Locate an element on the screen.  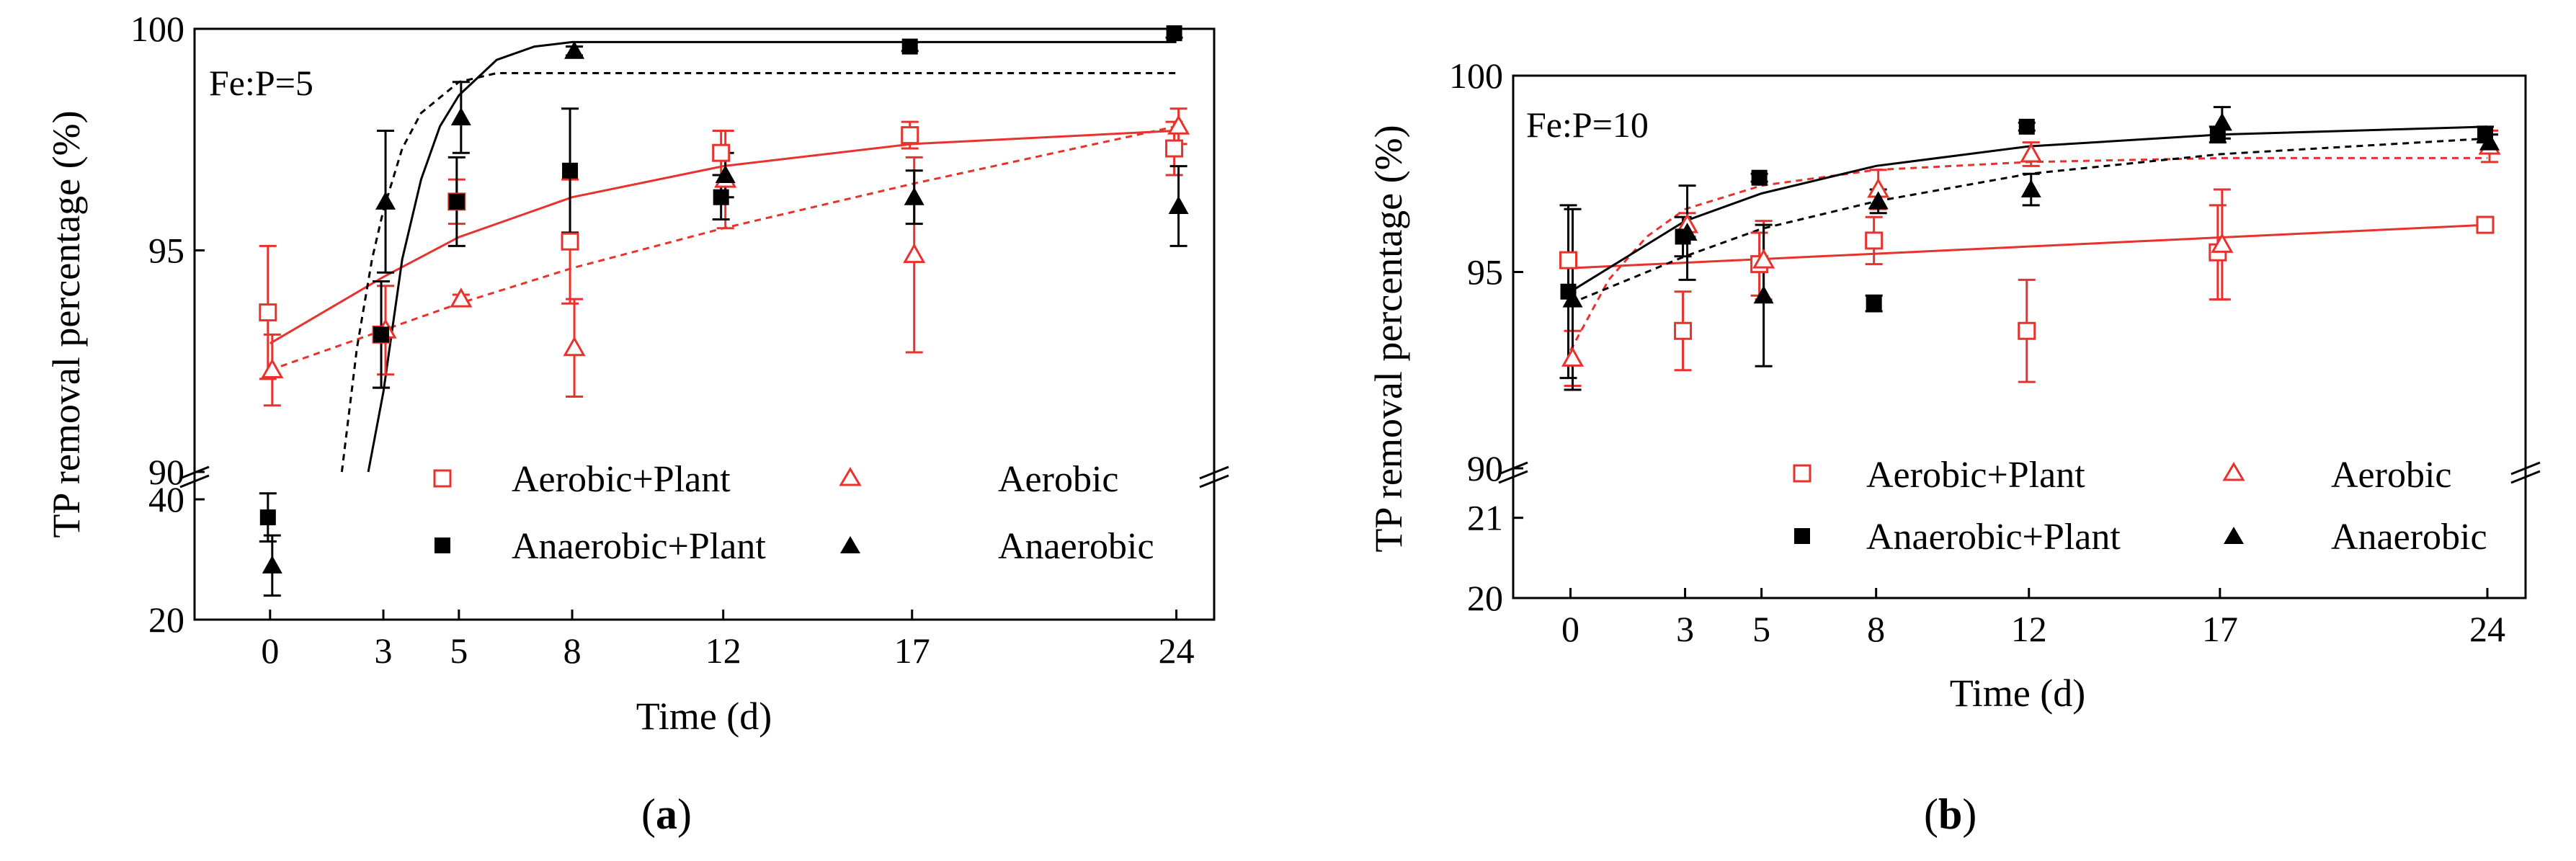
annotation-b: Fe:P=10 is located at coordinates (1587, 124).